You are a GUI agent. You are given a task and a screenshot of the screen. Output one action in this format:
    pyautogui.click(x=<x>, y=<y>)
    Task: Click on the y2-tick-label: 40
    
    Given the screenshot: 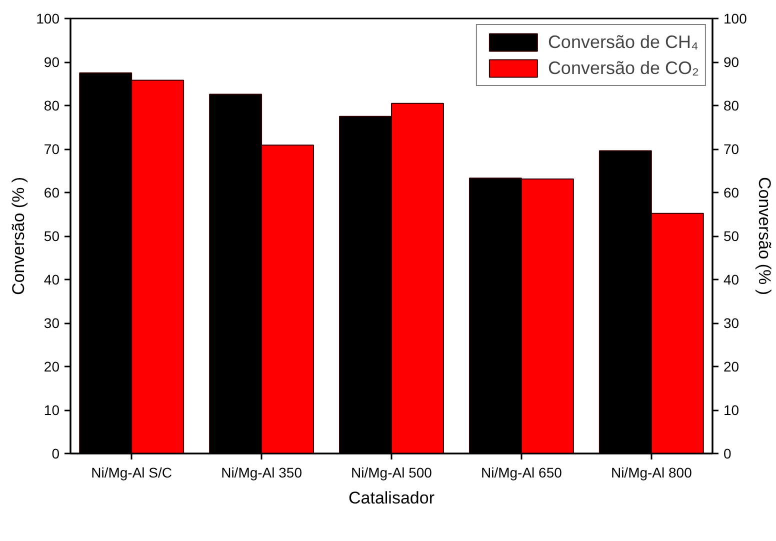 What is the action you would take?
    pyautogui.click(x=732, y=280)
    